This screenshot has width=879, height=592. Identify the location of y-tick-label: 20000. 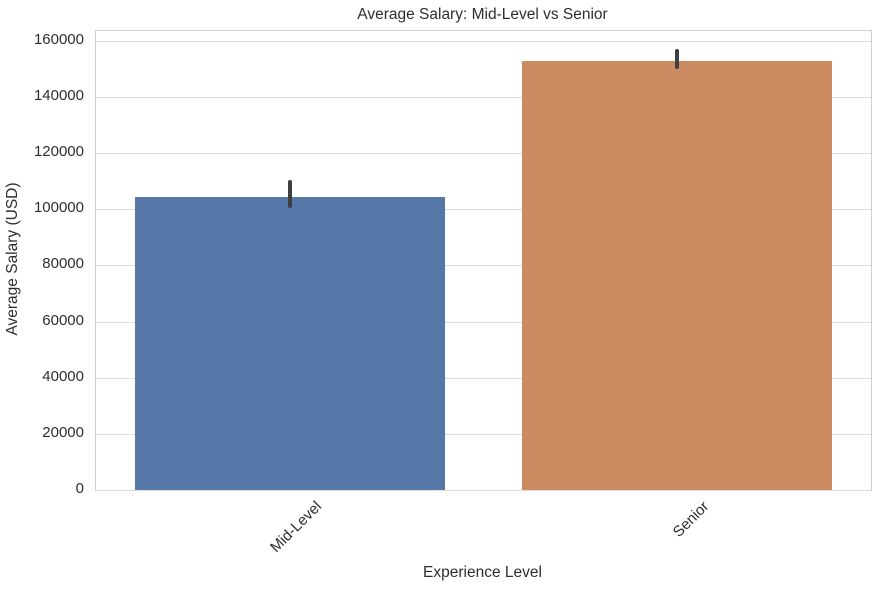
(63, 432).